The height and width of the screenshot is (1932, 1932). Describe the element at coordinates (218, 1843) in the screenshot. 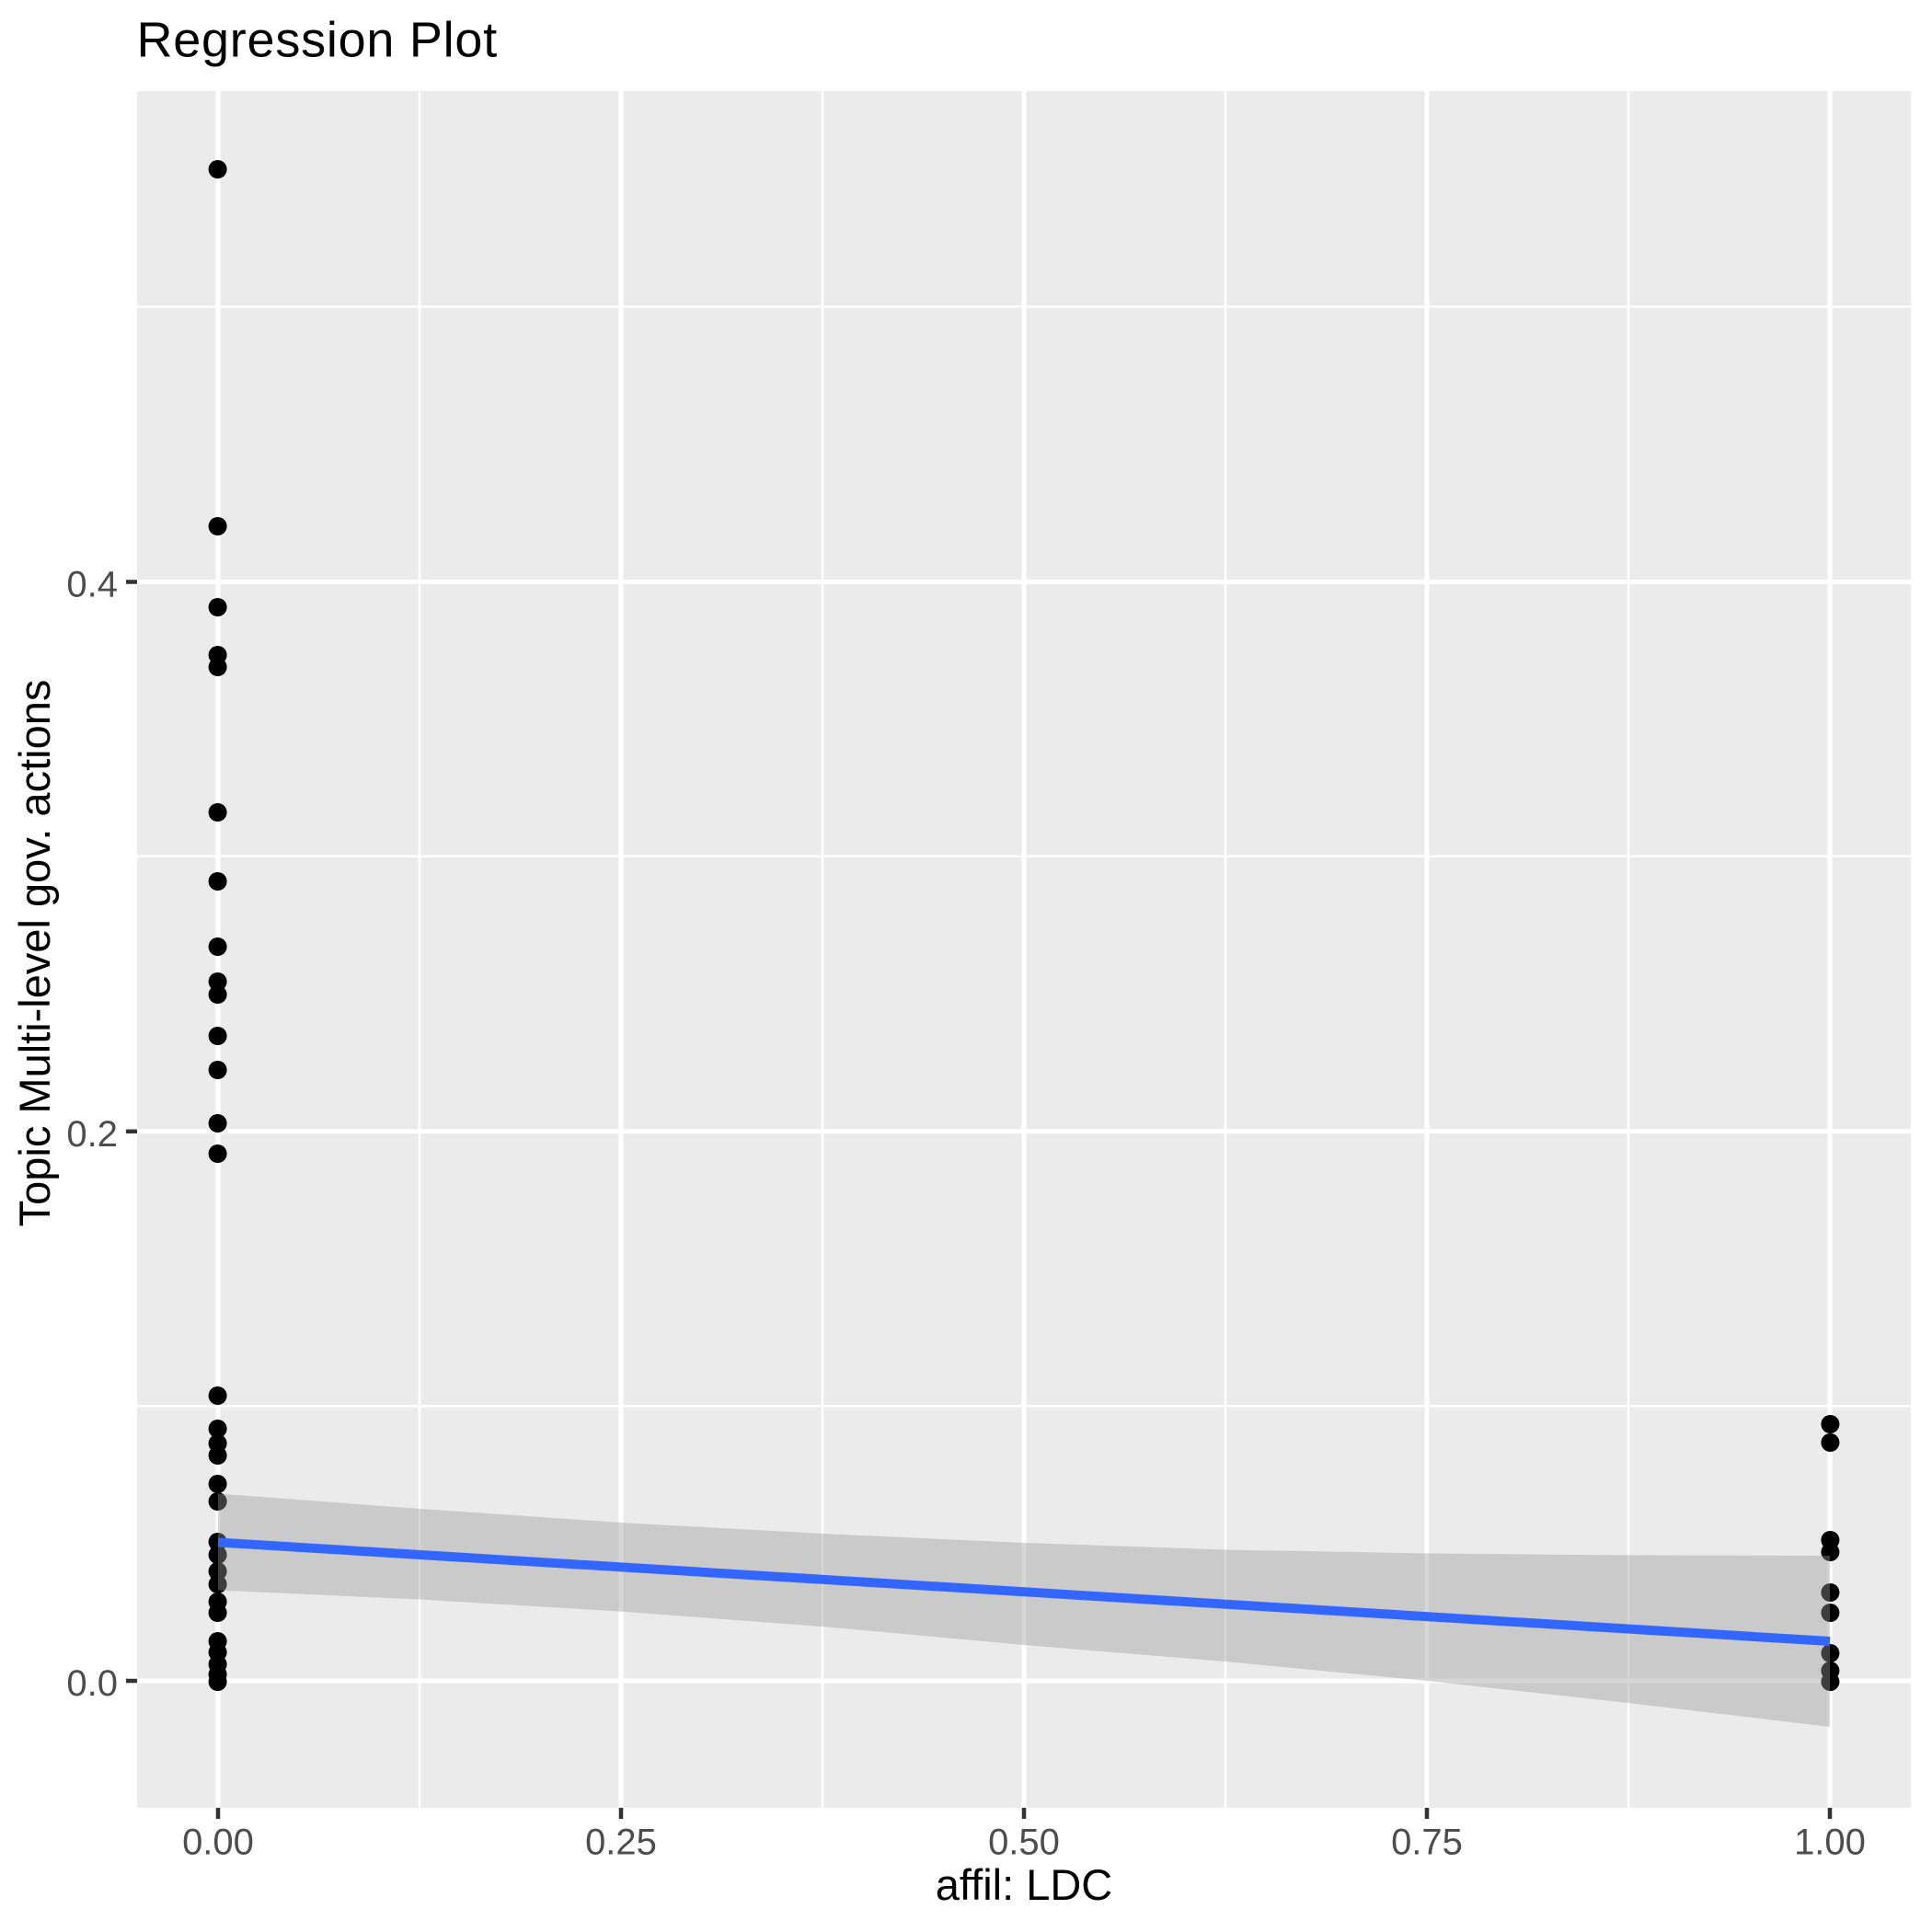

I see `svg-text: 0.00` at that location.